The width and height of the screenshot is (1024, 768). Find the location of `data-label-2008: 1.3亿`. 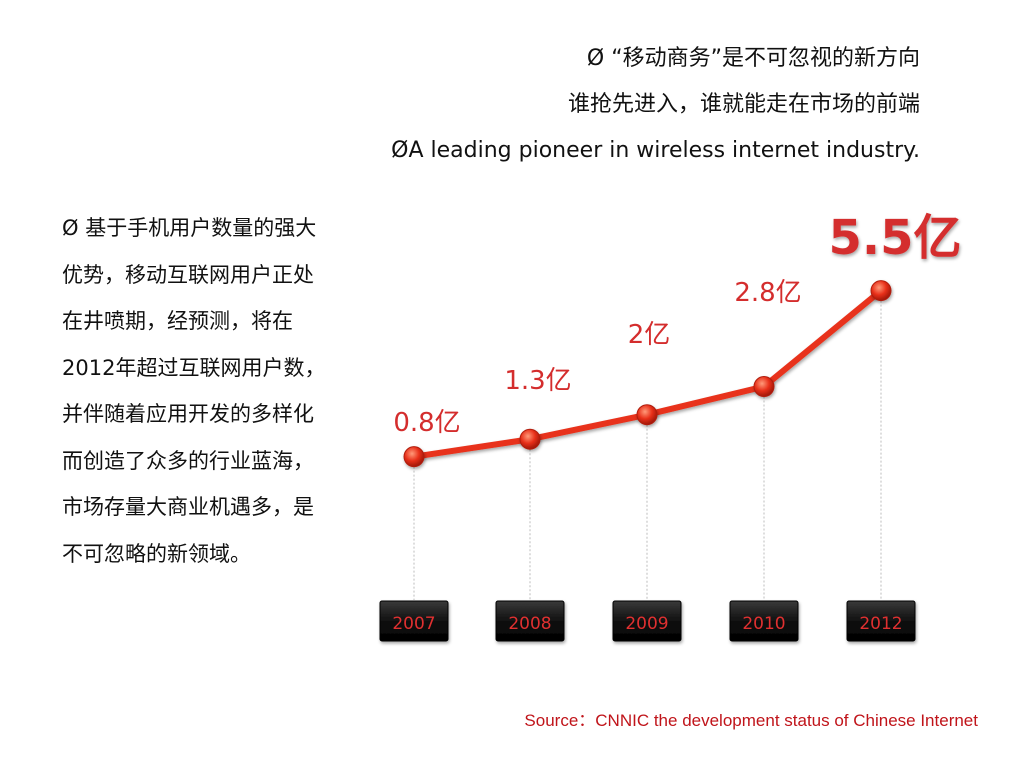

data-label-2008: 1.3亿 is located at coordinates (537, 381).